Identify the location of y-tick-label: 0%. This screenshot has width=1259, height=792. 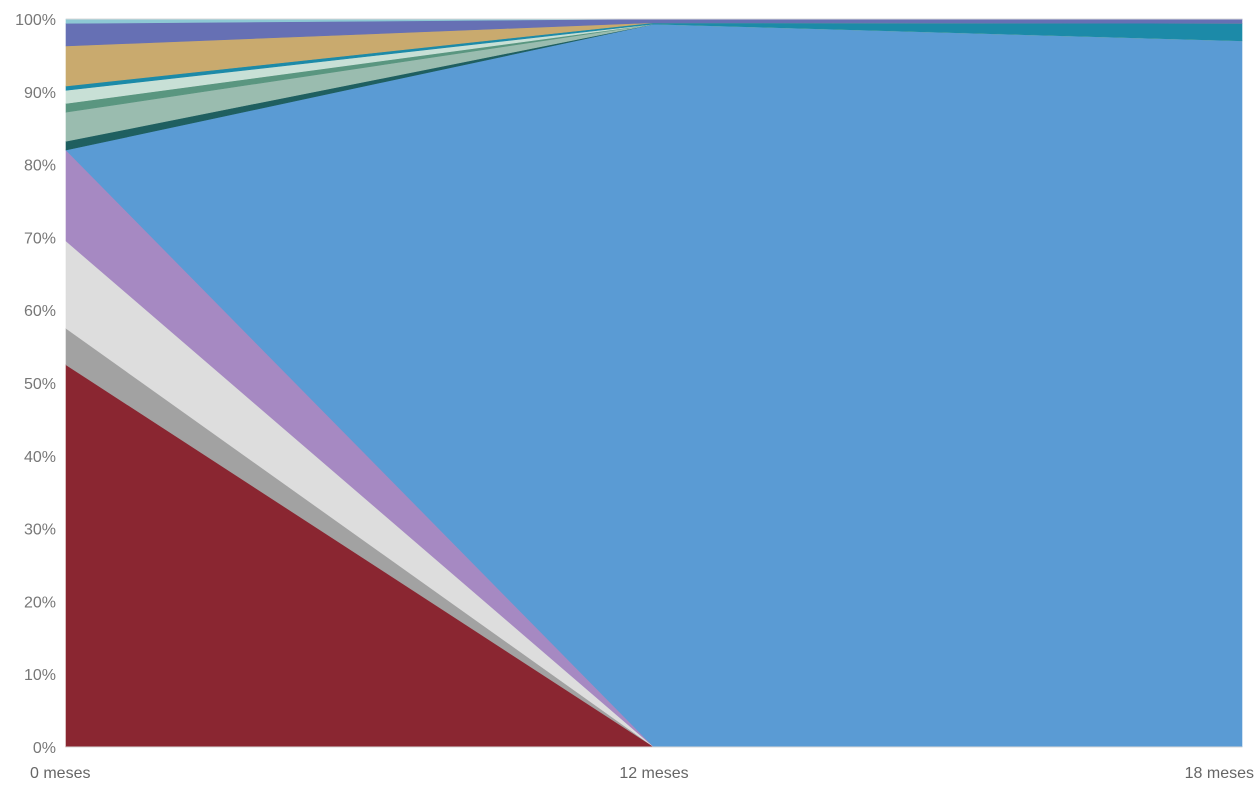
(44, 748).